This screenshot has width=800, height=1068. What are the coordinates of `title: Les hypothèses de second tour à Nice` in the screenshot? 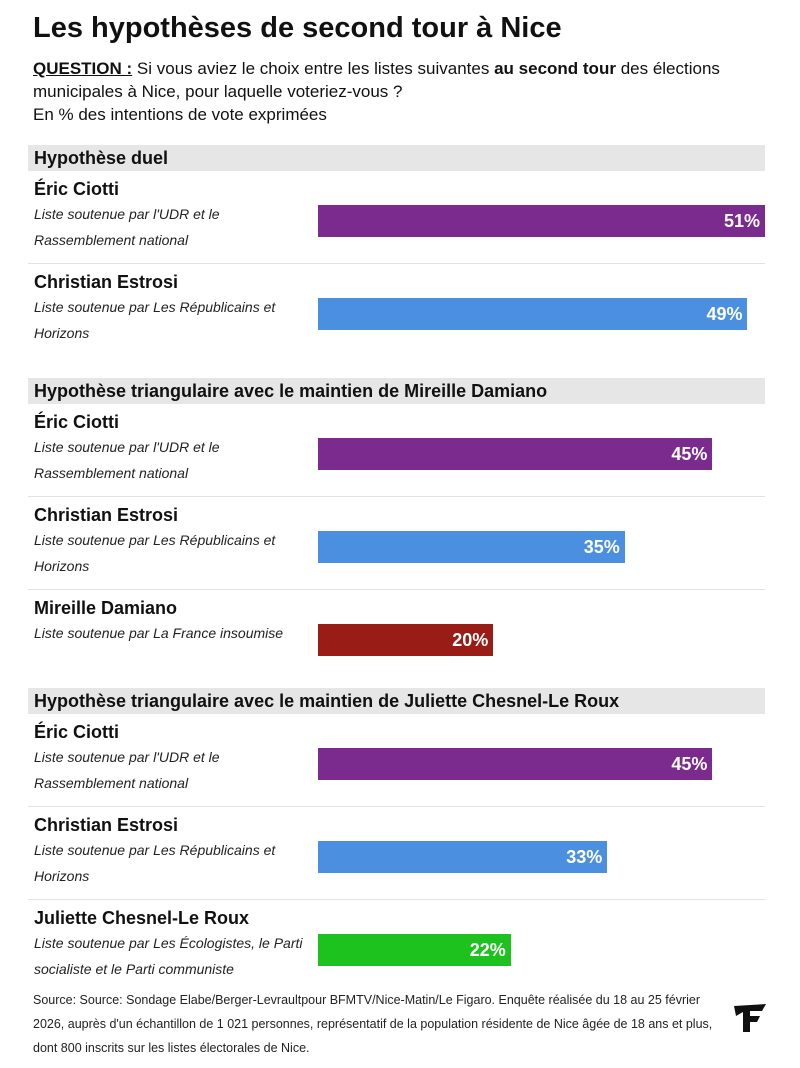 It's located at (297, 28).